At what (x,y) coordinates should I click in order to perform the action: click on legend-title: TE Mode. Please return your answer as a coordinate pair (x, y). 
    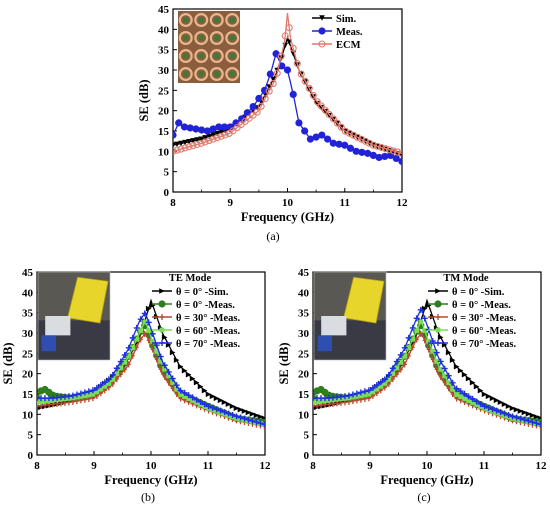
    Looking at the image, I should click on (190, 278).